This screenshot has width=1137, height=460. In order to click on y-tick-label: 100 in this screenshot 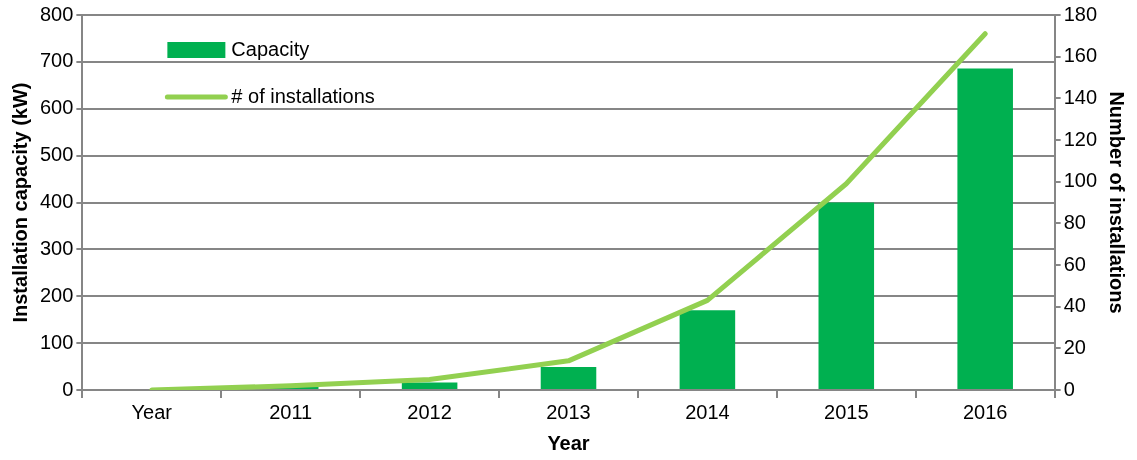, I will do `click(56, 341)`.